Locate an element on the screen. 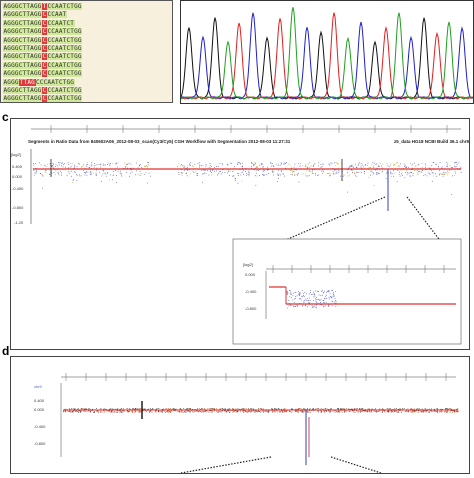  cgh-main-ytick-3: -0.800 is located at coordinates (18, 207).